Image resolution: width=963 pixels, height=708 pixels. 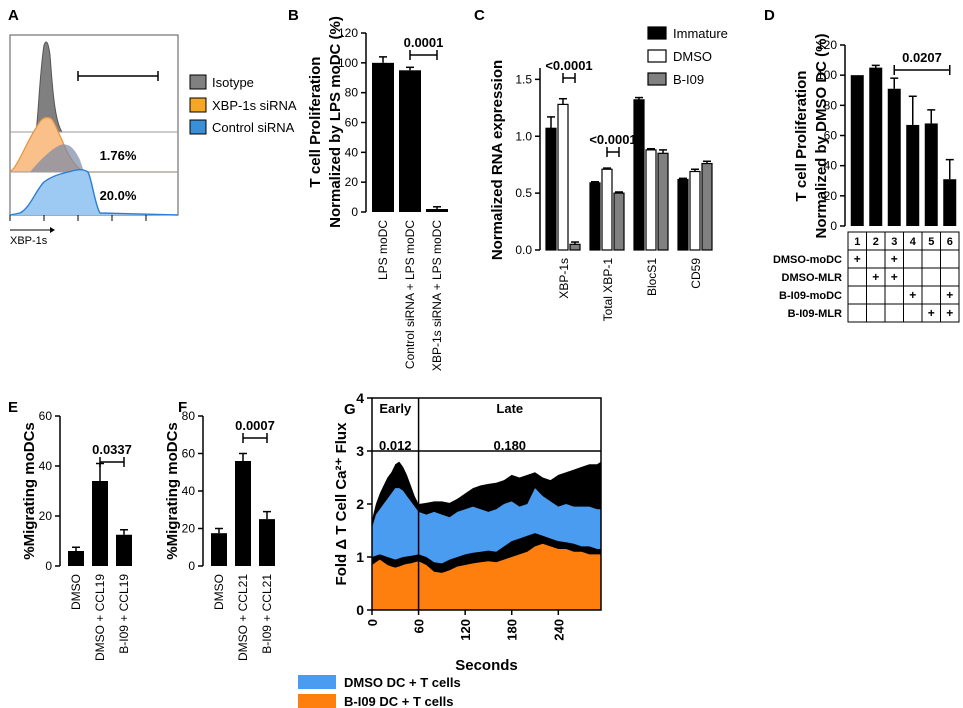 What do you see at coordinates (350, 409) in the screenshot?
I see `panel-label-g: G` at bounding box center [350, 409].